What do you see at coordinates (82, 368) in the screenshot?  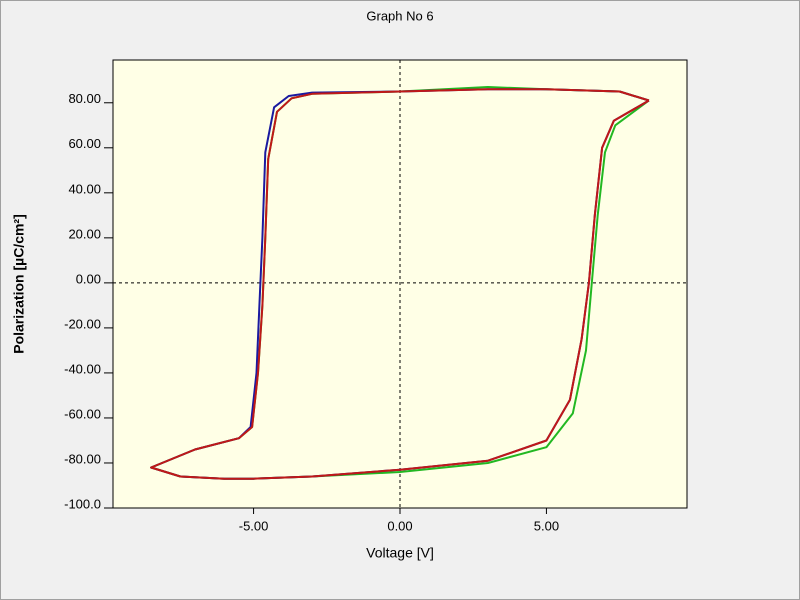 I see `y-tick-label: -40.00` at bounding box center [82, 368].